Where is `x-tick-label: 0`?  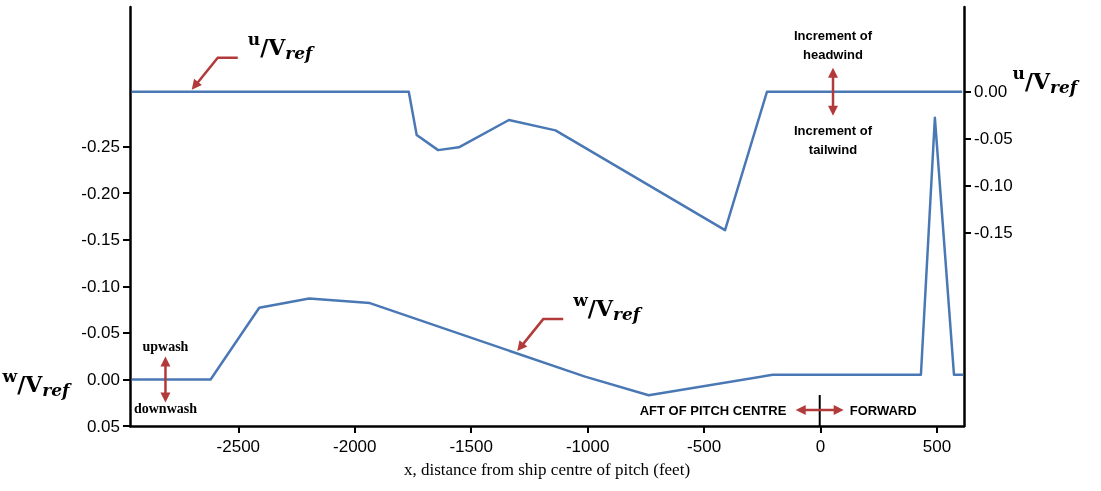 x-tick-label: 0 is located at coordinates (820, 446).